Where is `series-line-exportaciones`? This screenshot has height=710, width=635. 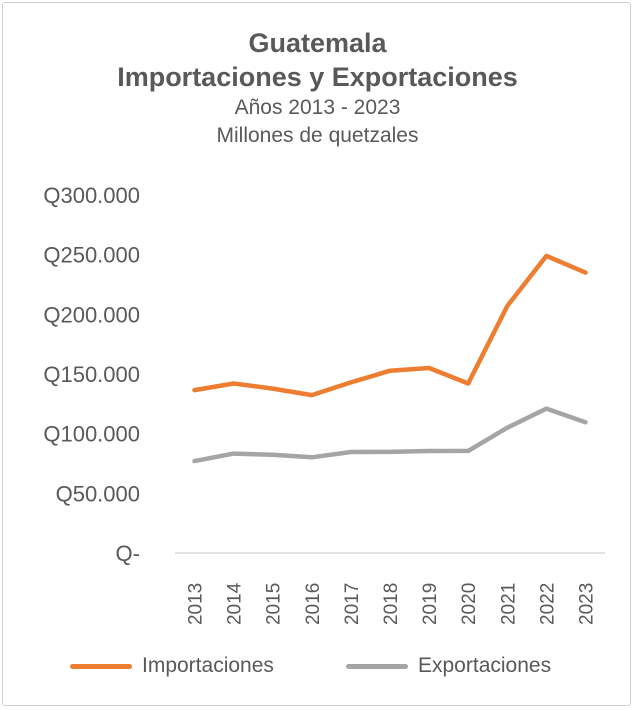
series-line-exportaciones is located at coordinates (390, 435).